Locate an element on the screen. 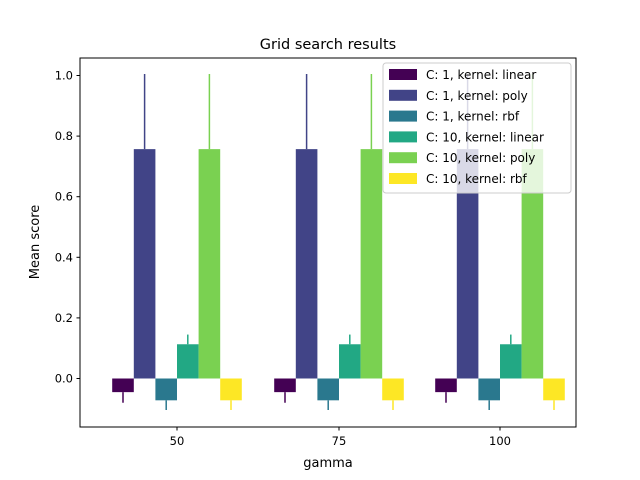 This screenshot has width=640, height=480. y-axis-label: Mean score is located at coordinates (35, 242).